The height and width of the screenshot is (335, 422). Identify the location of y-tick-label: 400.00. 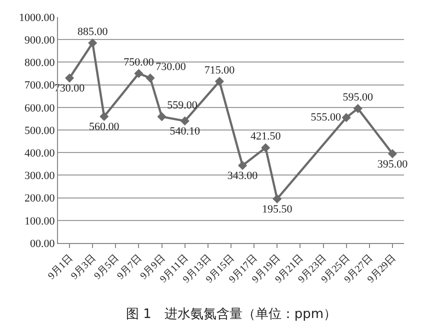
(40, 153).